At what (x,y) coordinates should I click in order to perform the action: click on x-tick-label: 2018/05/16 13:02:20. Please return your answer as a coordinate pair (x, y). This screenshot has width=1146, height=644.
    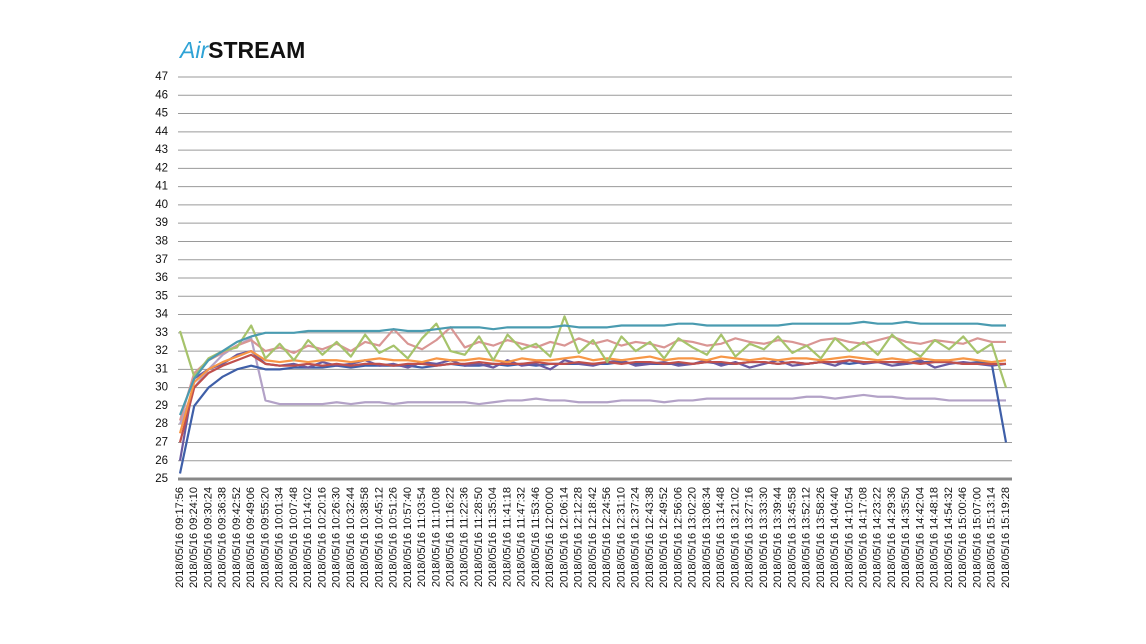
    Looking at the image, I should click on (693, 537).